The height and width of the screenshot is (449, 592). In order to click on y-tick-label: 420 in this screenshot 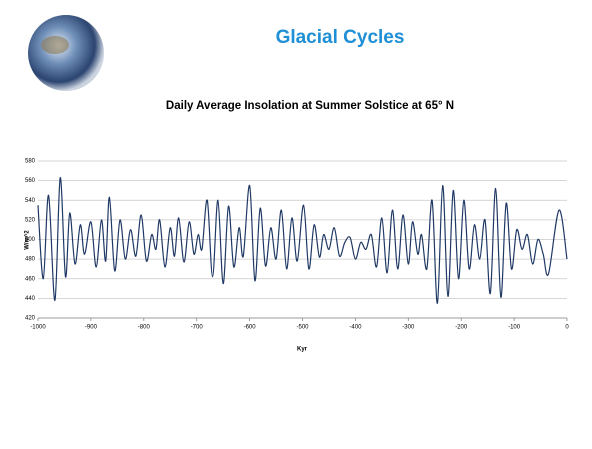, I will do `click(30, 319)`.